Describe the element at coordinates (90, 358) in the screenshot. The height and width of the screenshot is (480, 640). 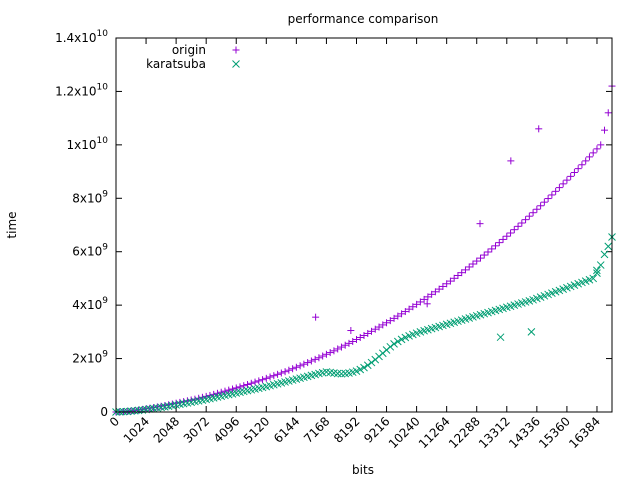
I see `y-tick-label: 2x109` at that location.